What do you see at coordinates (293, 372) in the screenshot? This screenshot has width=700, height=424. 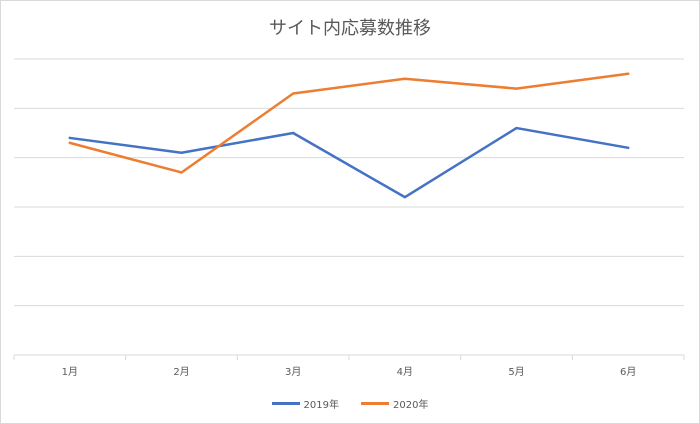 I see `x-tick-label: 3月` at bounding box center [293, 372].